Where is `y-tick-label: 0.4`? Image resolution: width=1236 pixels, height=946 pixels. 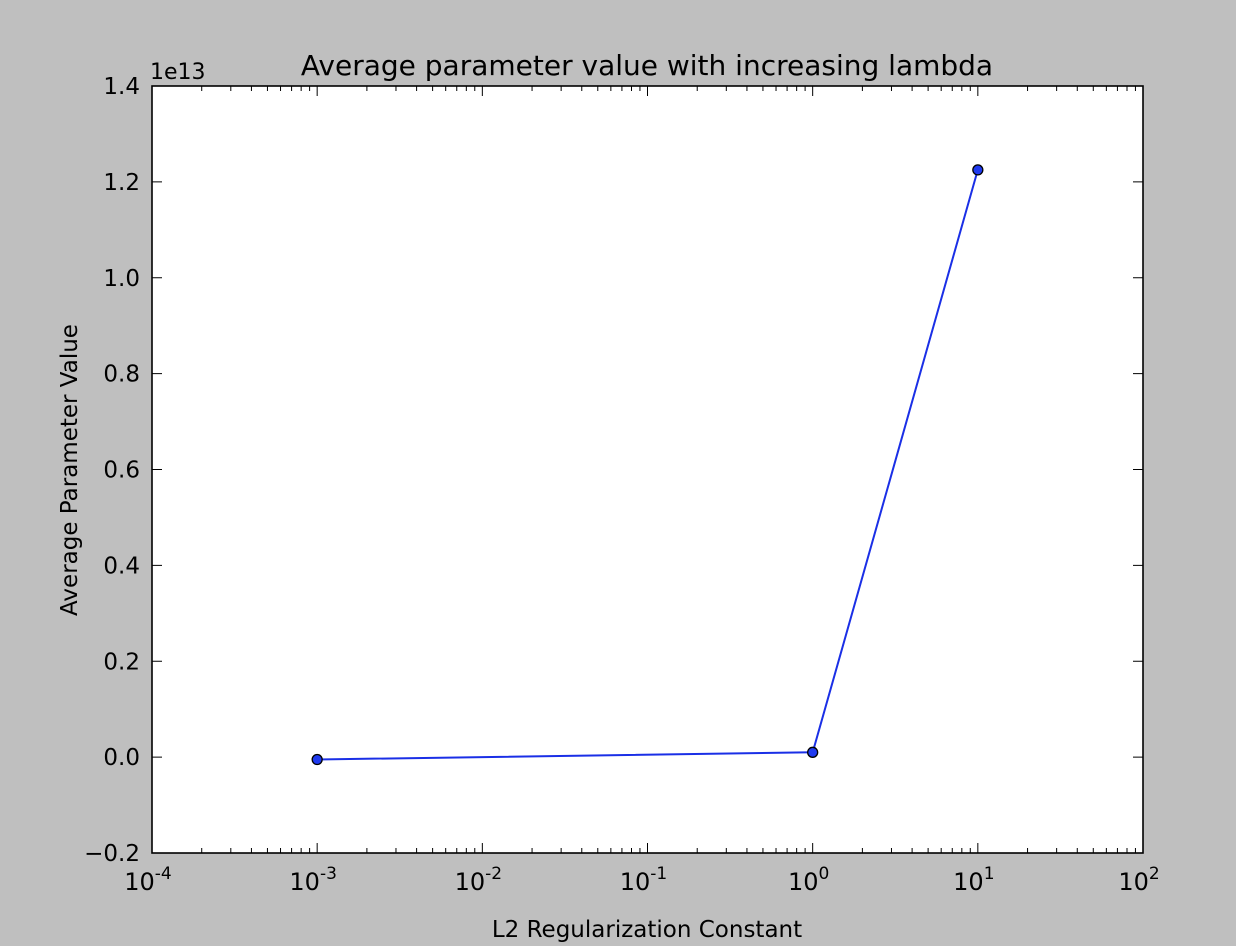 y-tick-label: 0.4 is located at coordinates (121, 566).